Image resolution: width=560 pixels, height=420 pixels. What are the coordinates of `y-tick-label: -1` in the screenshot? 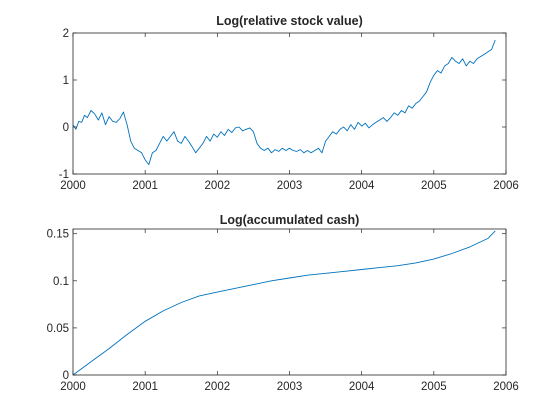 It's located at (64, 175).